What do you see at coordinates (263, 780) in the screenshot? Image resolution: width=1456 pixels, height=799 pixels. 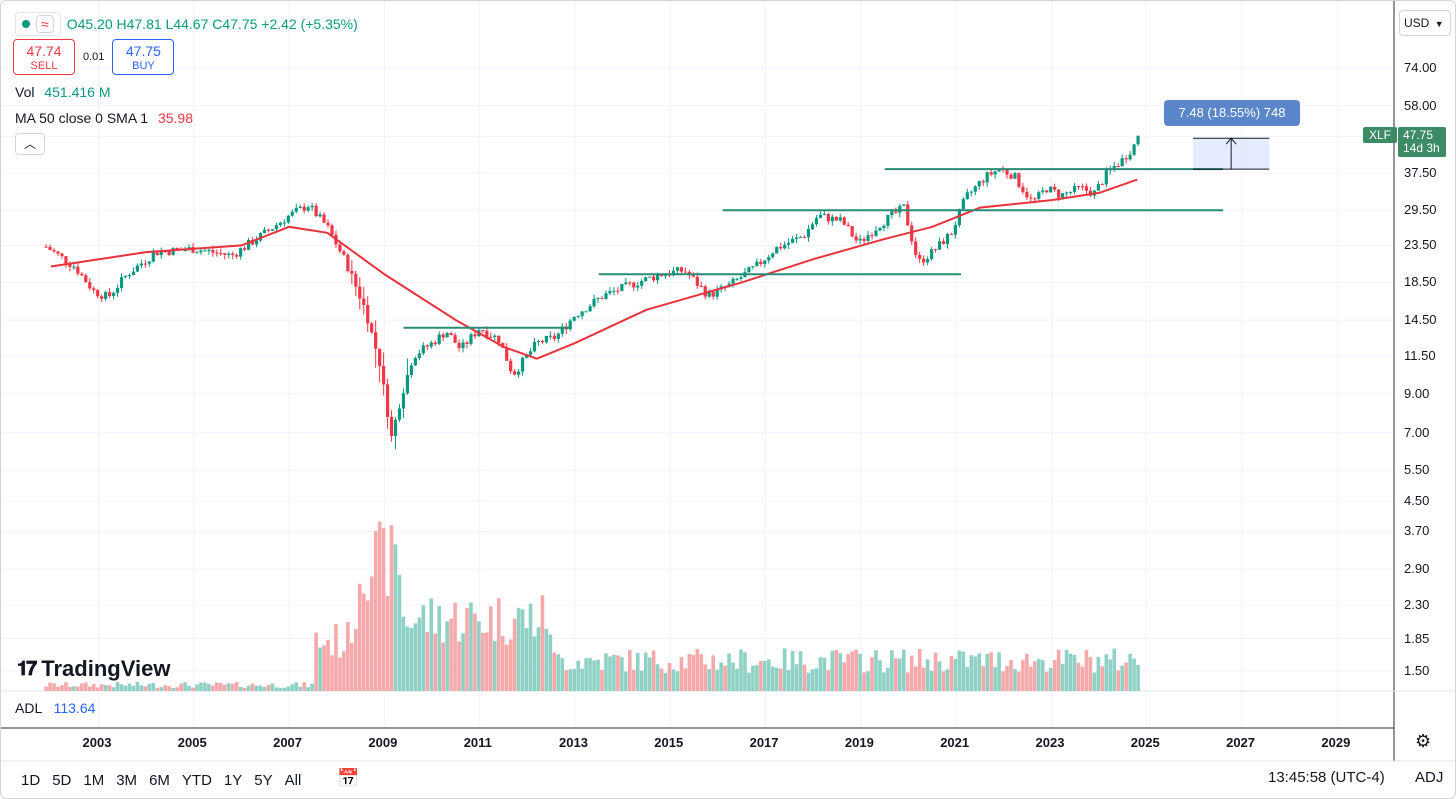 I see `range-5y: 5Y` at bounding box center [263, 780].